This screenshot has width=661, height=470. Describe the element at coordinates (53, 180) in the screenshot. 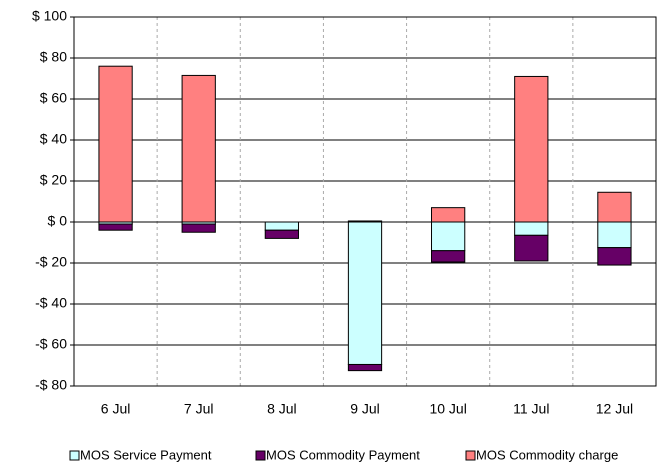

I see `y-tick-label: $ 20` at that location.